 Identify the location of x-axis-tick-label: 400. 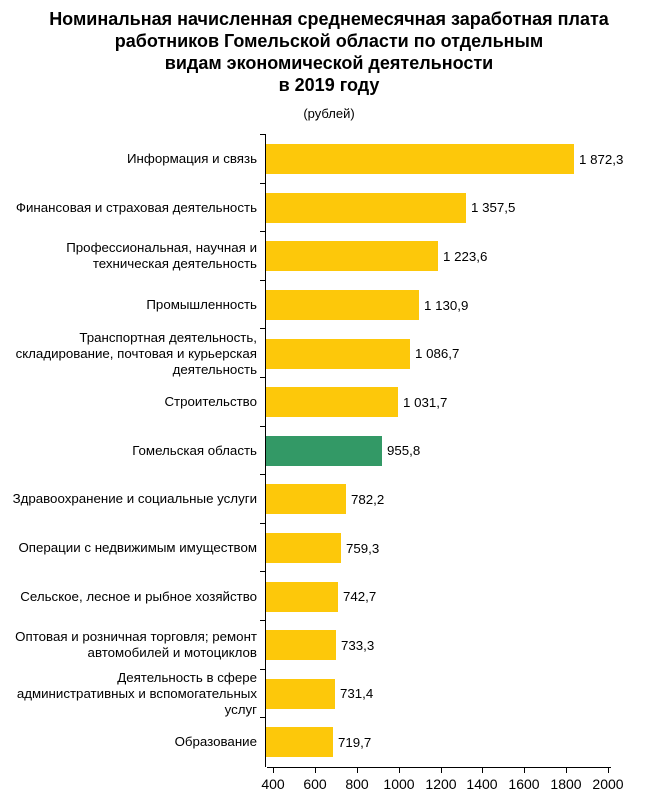
(273, 783).